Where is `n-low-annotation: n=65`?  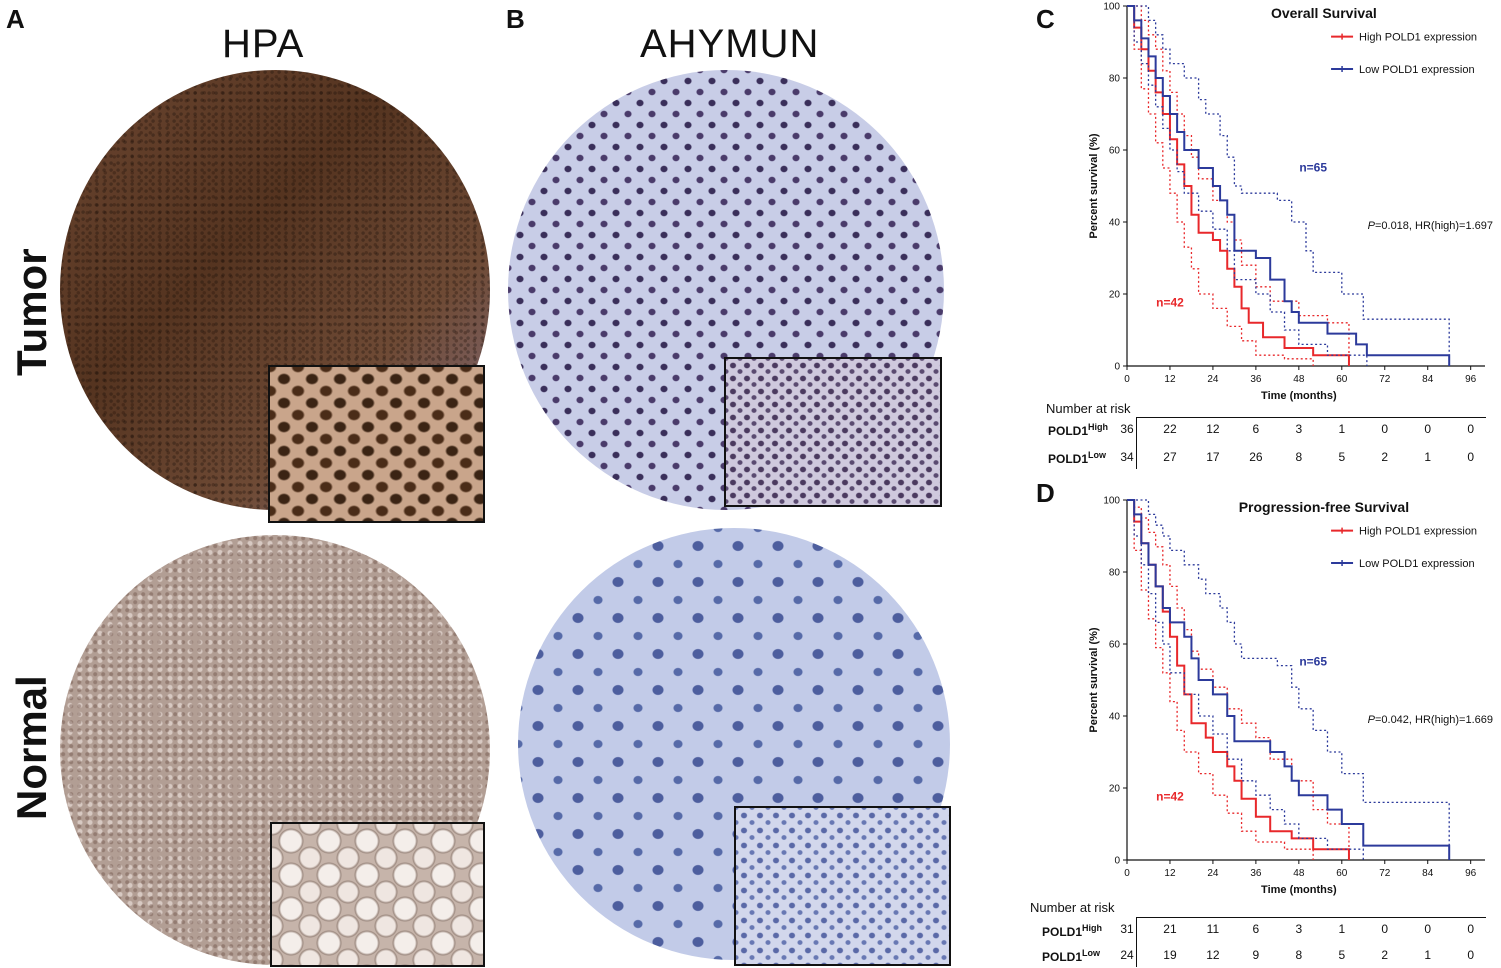 n-low-annotation: n=65 is located at coordinates (1313, 168).